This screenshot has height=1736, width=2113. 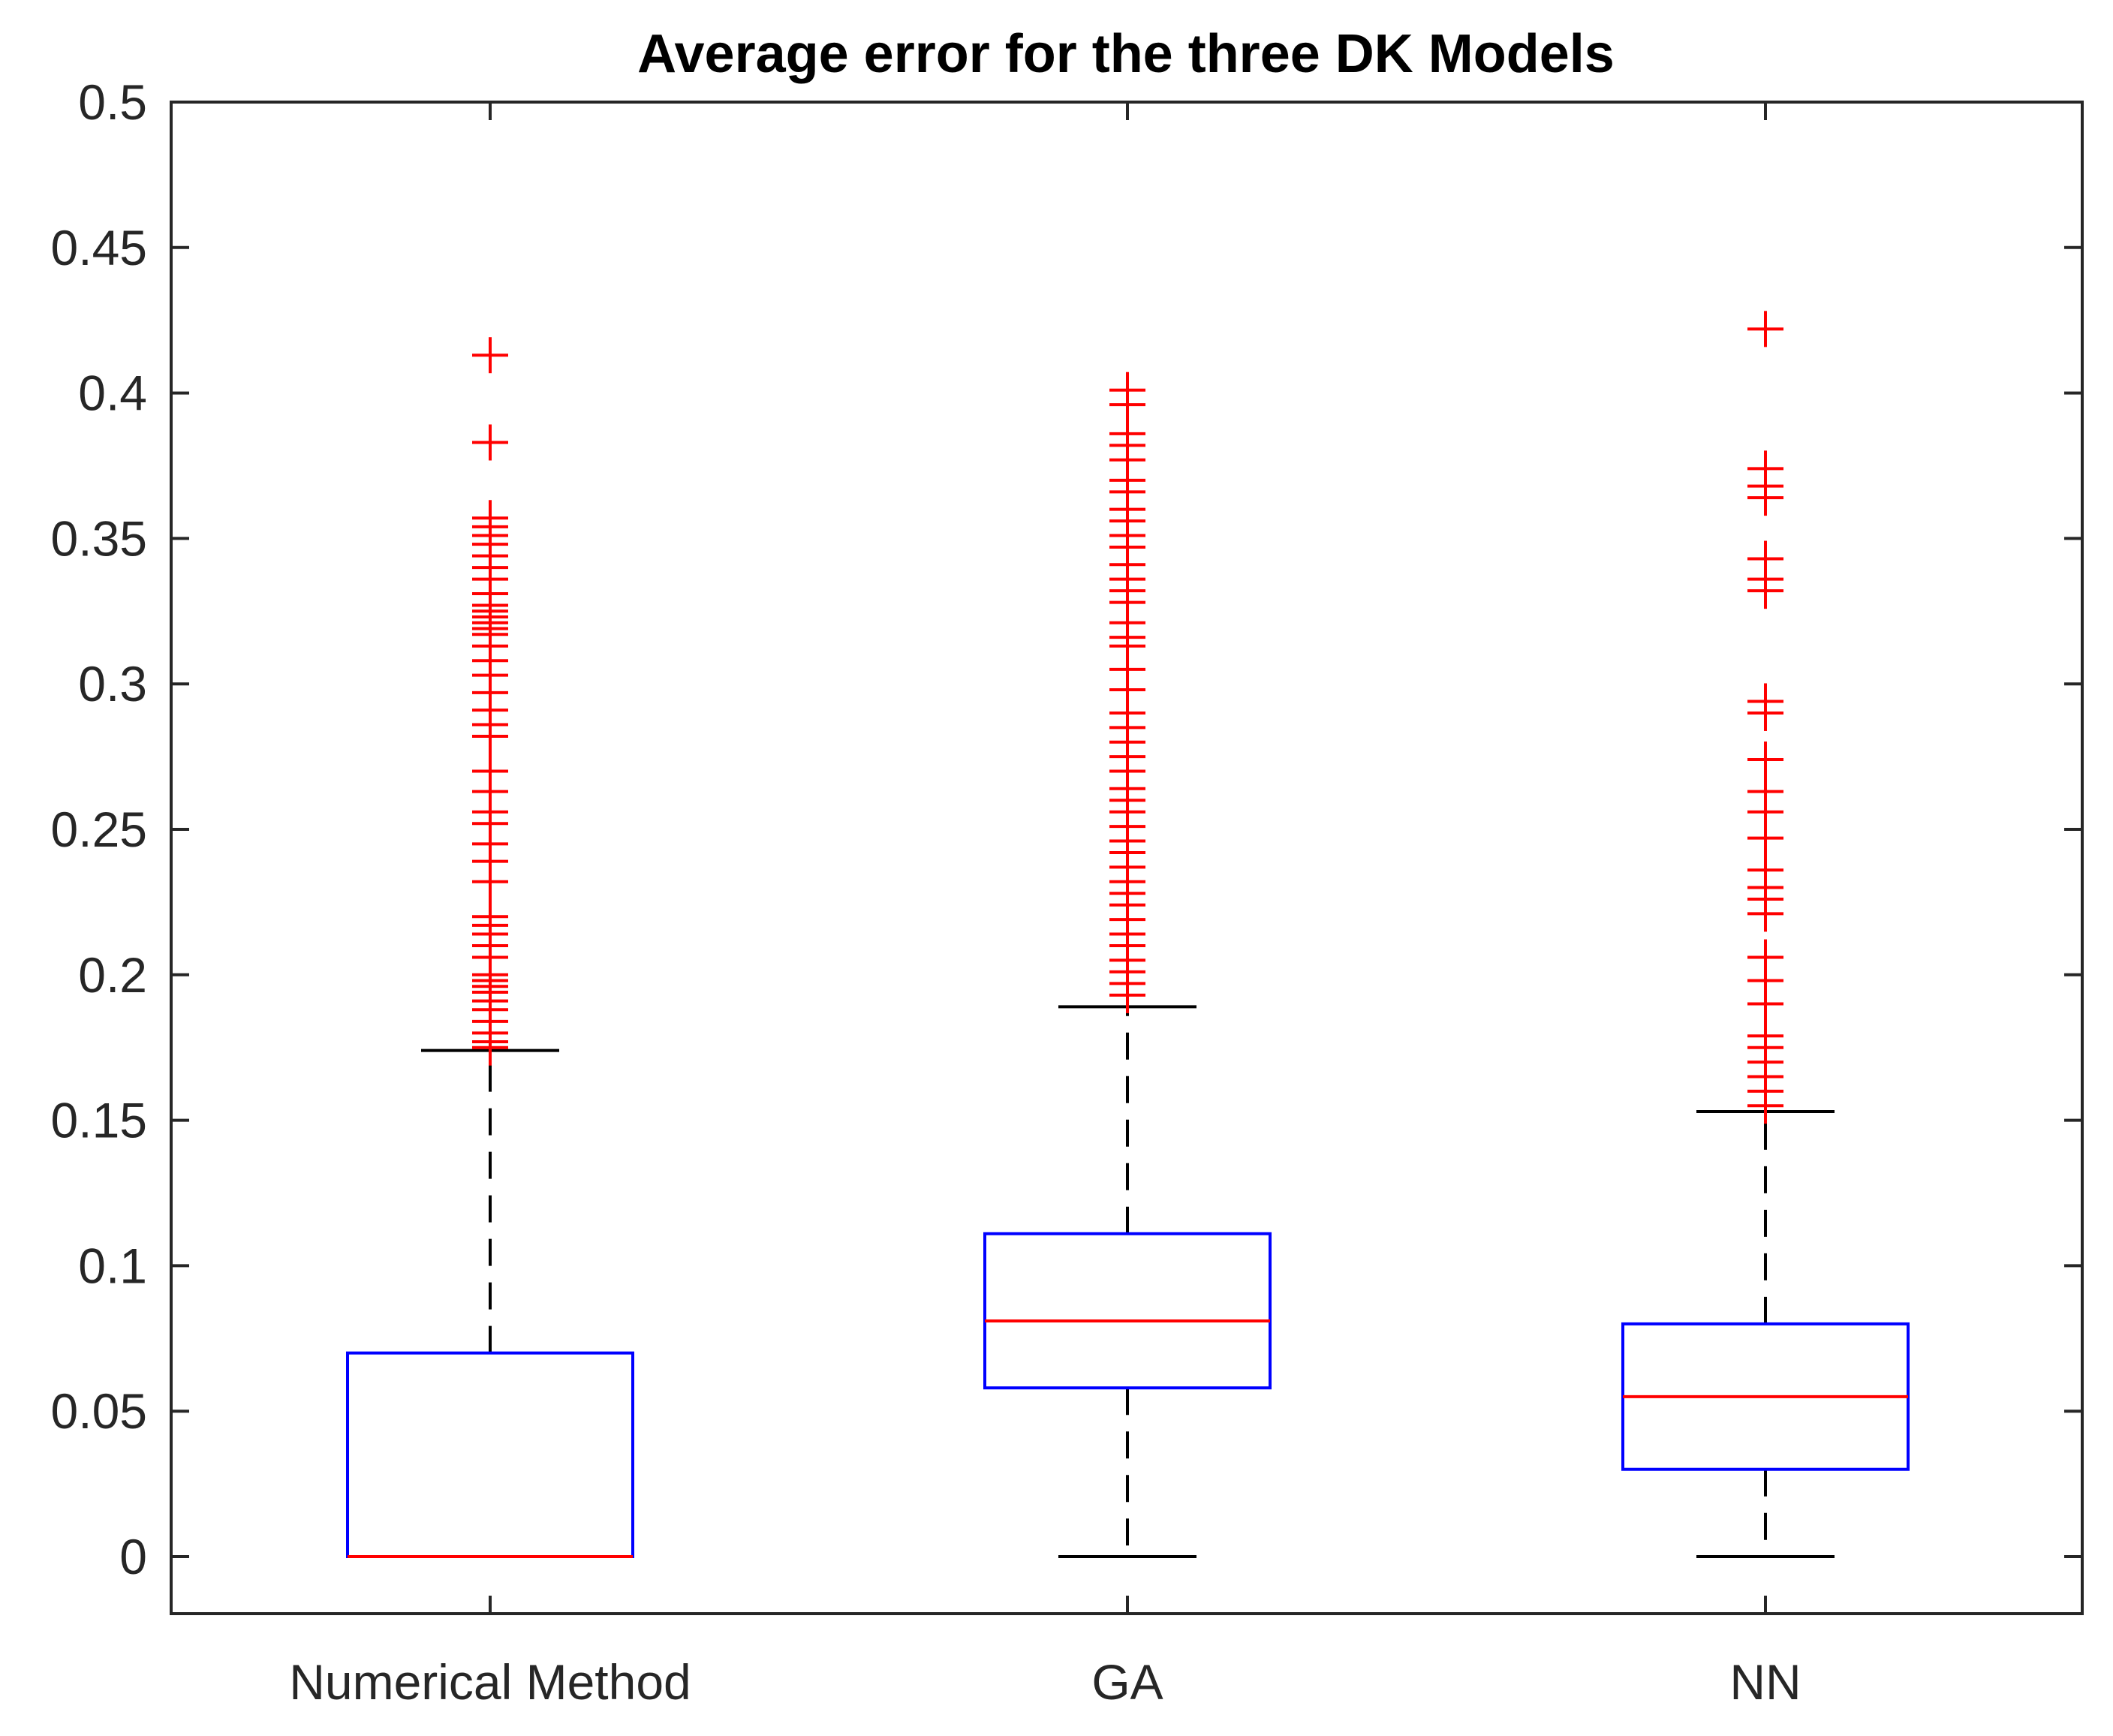 I want to click on y-tick-label: 0.1, so click(x=113, y=1265).